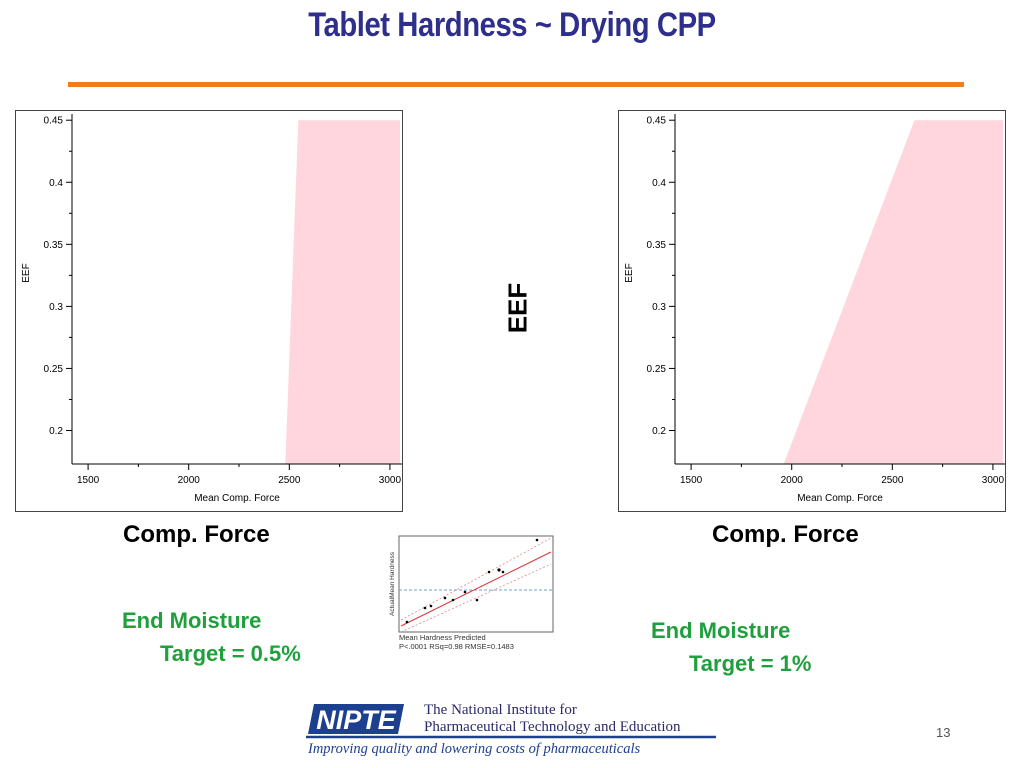  Describe the element at coordinates (750, 663) in the screenshot. I see `moisture-right-line2: Target = 1%` at that location.